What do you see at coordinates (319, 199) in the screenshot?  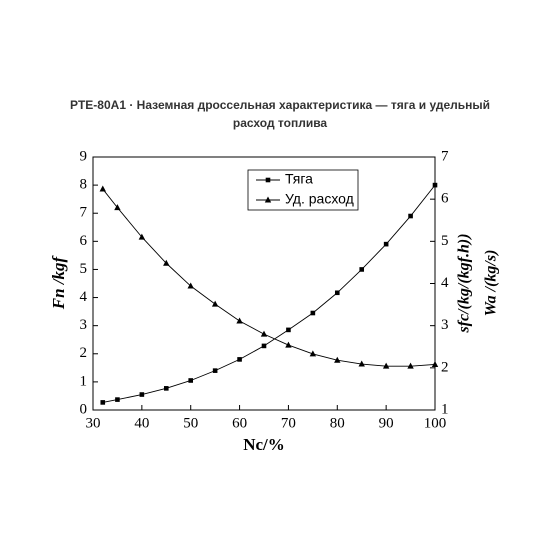 I see `legend-label: Уд. расход` at bounding box center [319, 199].